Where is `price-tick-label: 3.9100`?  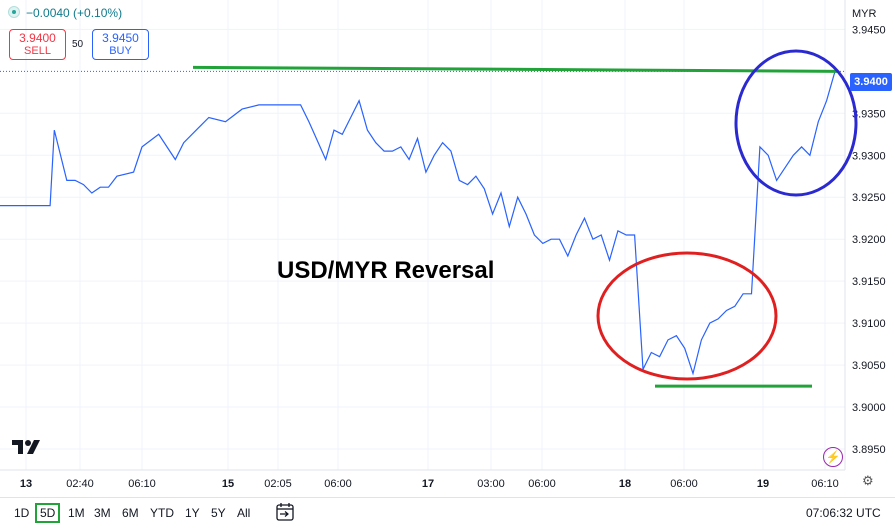 price-tick-label: 3.9100 is located at coordinates (869, 324).